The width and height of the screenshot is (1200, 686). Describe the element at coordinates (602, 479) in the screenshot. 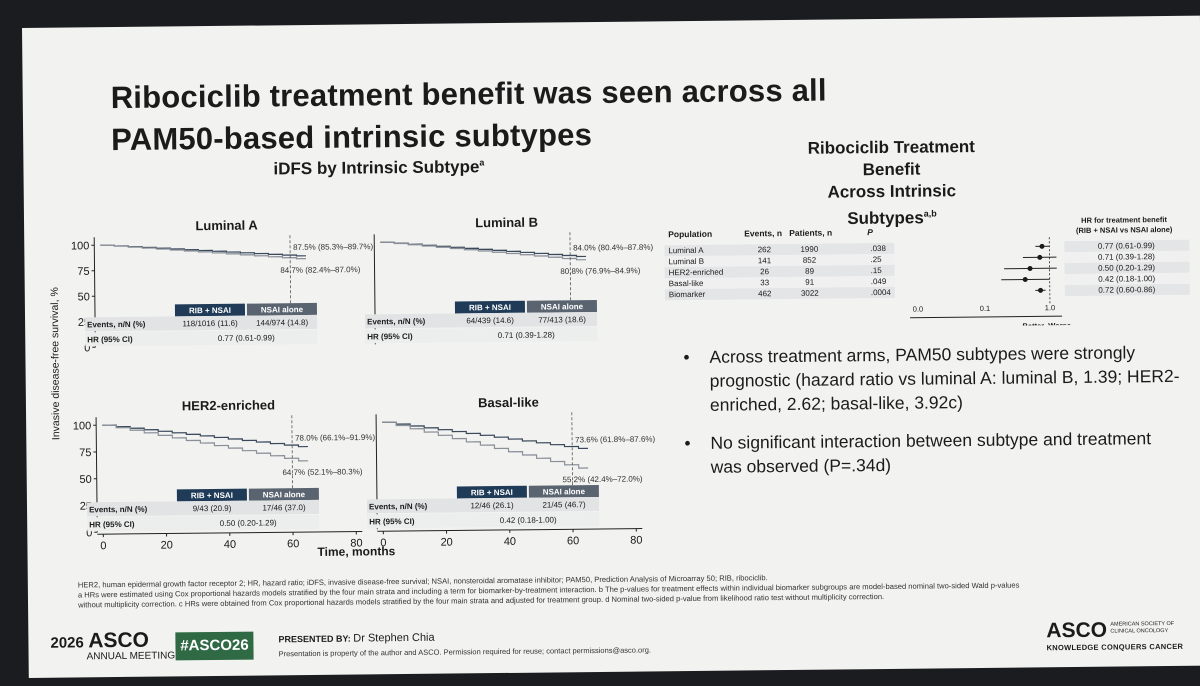

I see `km-lower-estimate: 55.2% (42.4%–72.0%)` at that location.